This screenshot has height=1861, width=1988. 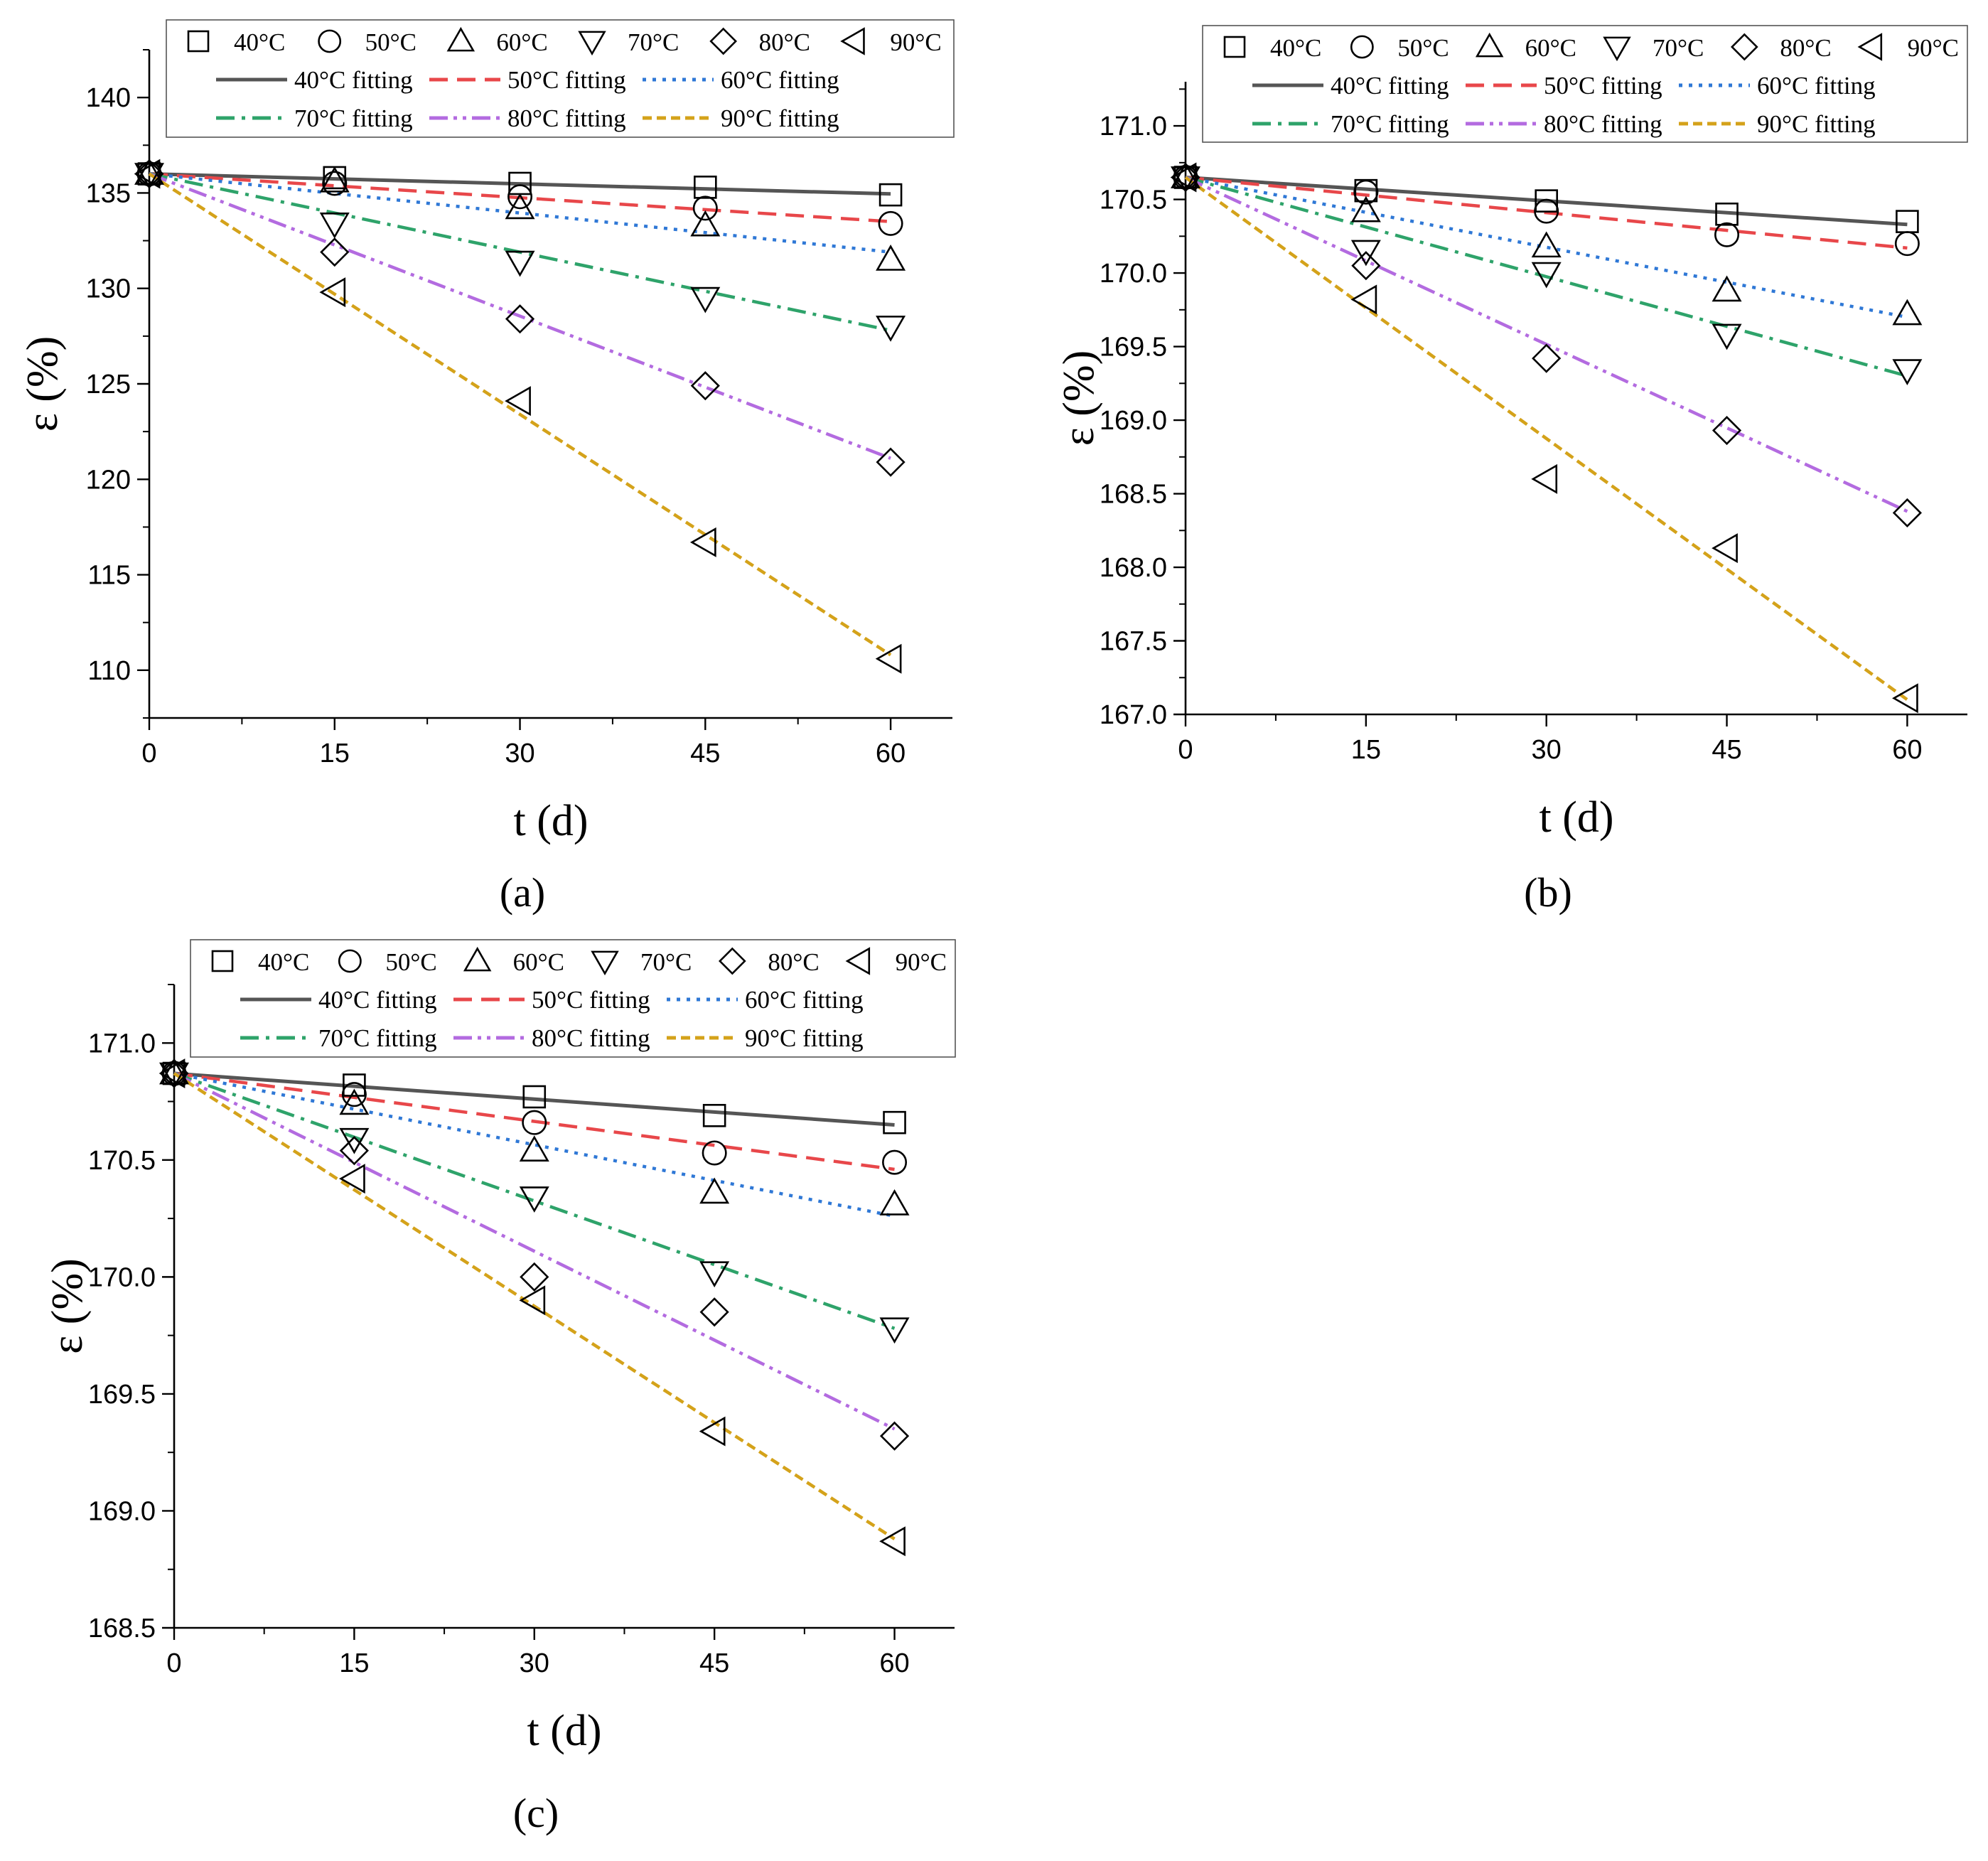 I want to click on x-tick-label: 45, so click(x=1726, y=750).